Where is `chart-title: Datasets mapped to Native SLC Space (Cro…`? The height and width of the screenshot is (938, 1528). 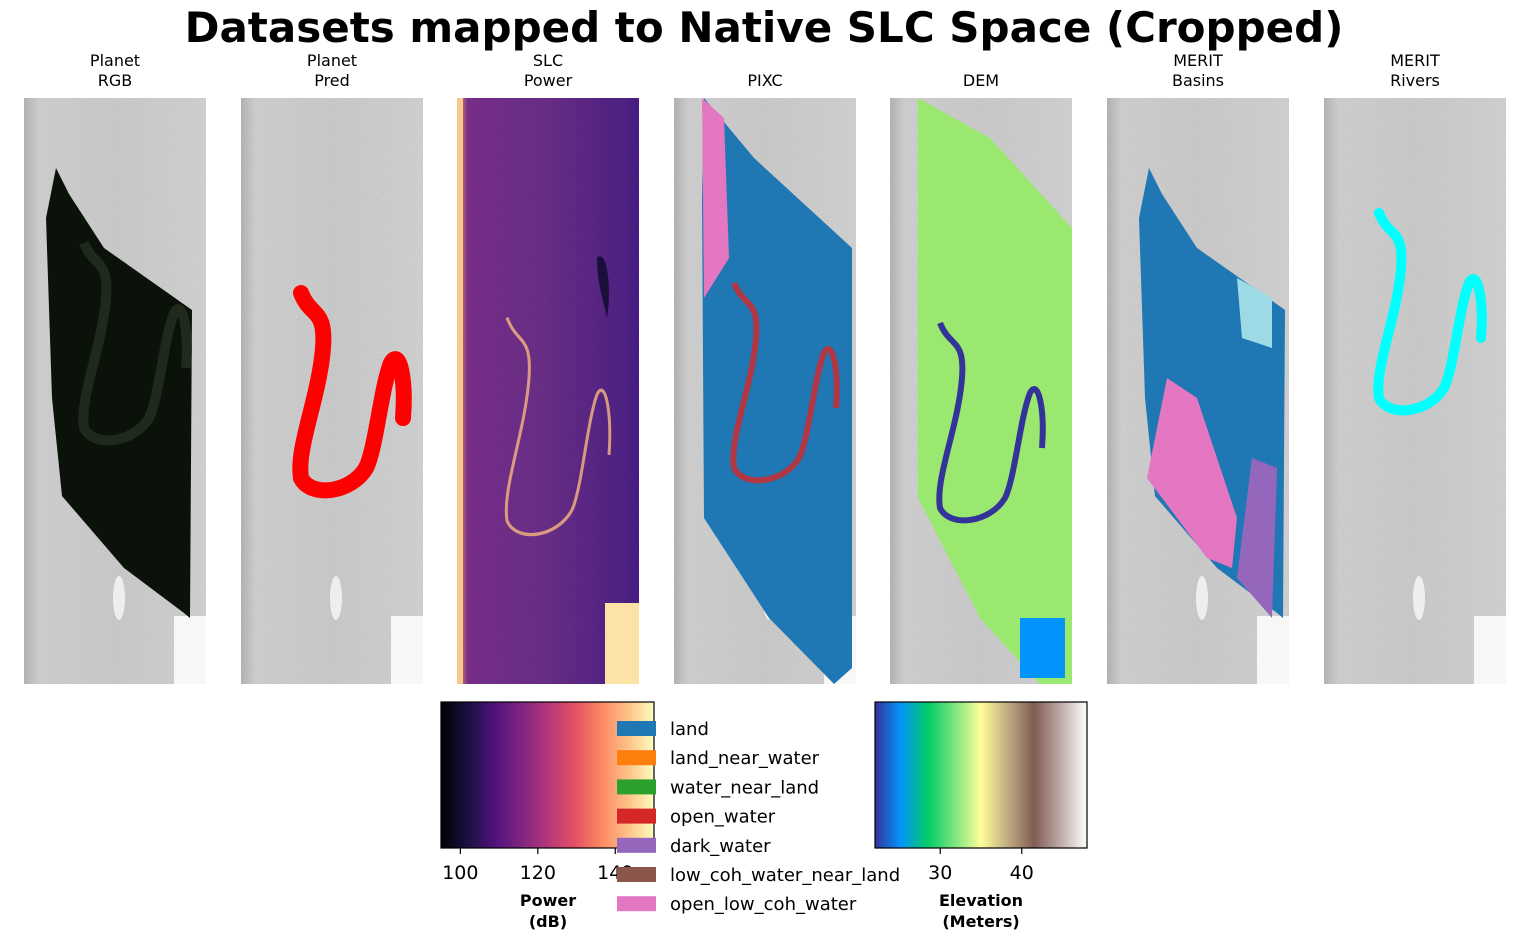
chart-title: Datasets mapped to Native SLC Space (Cro… is located at coordinates (764, 27).